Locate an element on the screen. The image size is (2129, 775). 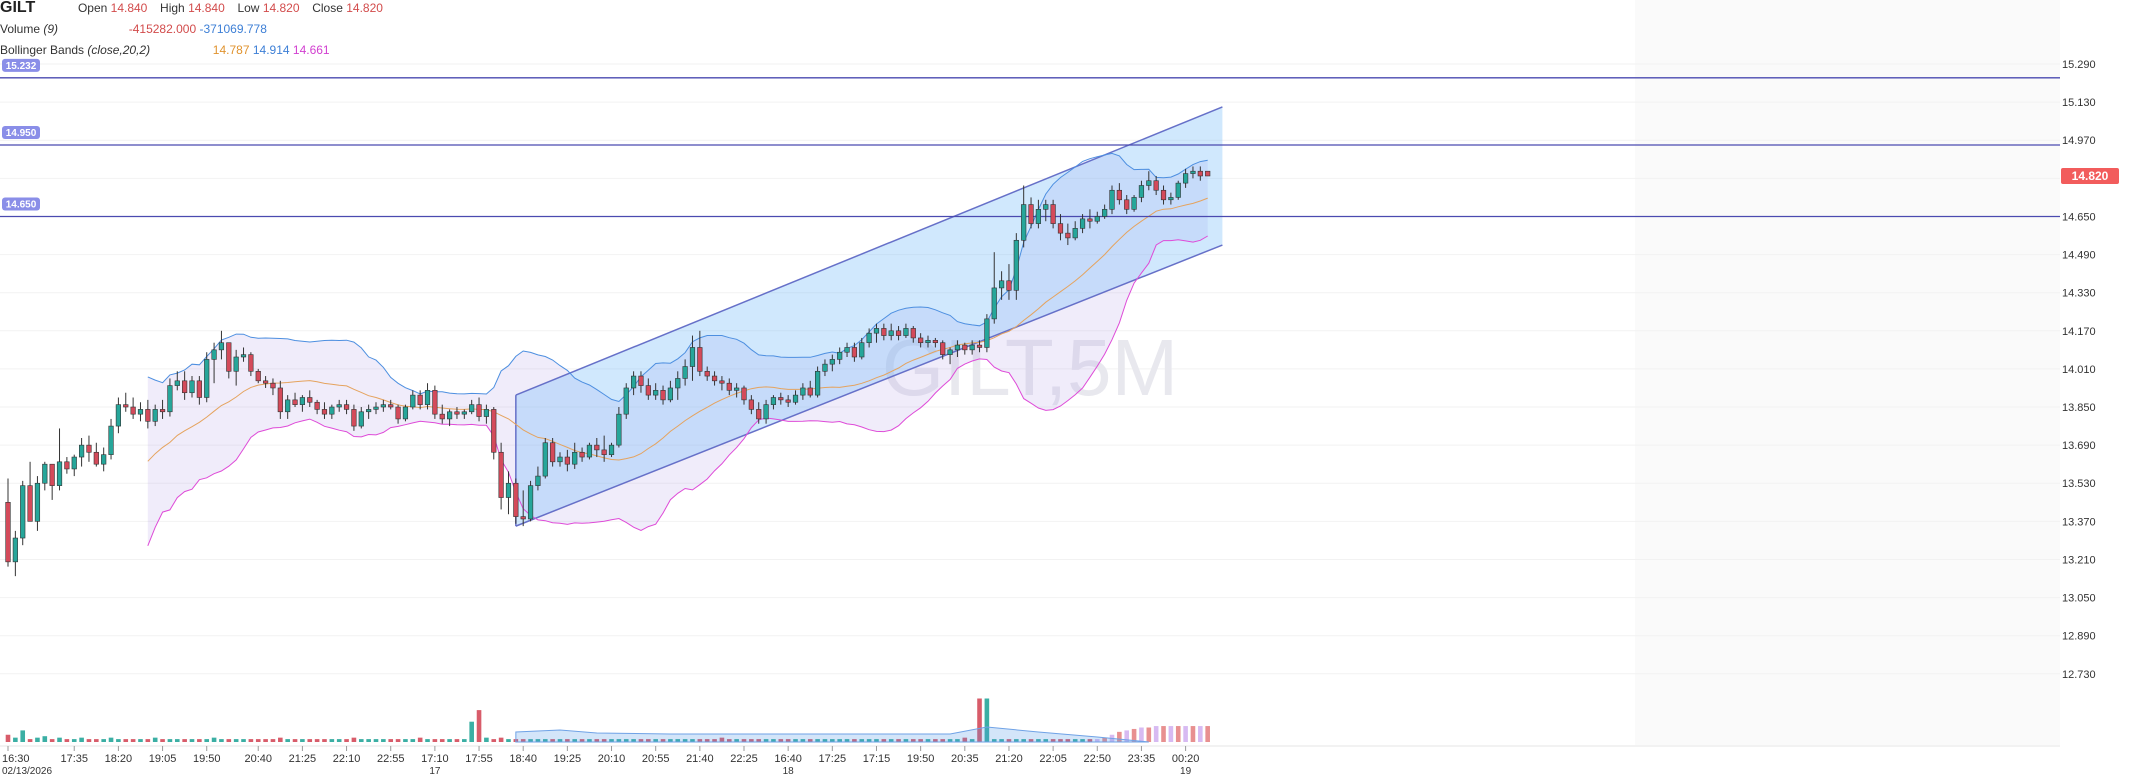
channel-lower-line is located at coordinates (869, 385).